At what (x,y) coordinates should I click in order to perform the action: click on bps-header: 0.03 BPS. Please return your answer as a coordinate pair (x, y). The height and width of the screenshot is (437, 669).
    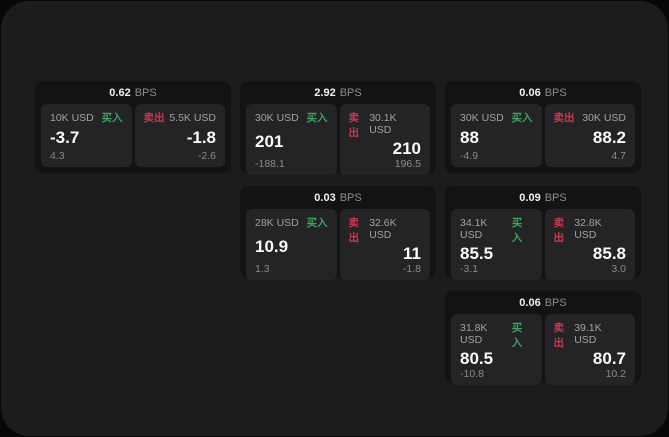
    Looking at the image, I should click on (338, 198).